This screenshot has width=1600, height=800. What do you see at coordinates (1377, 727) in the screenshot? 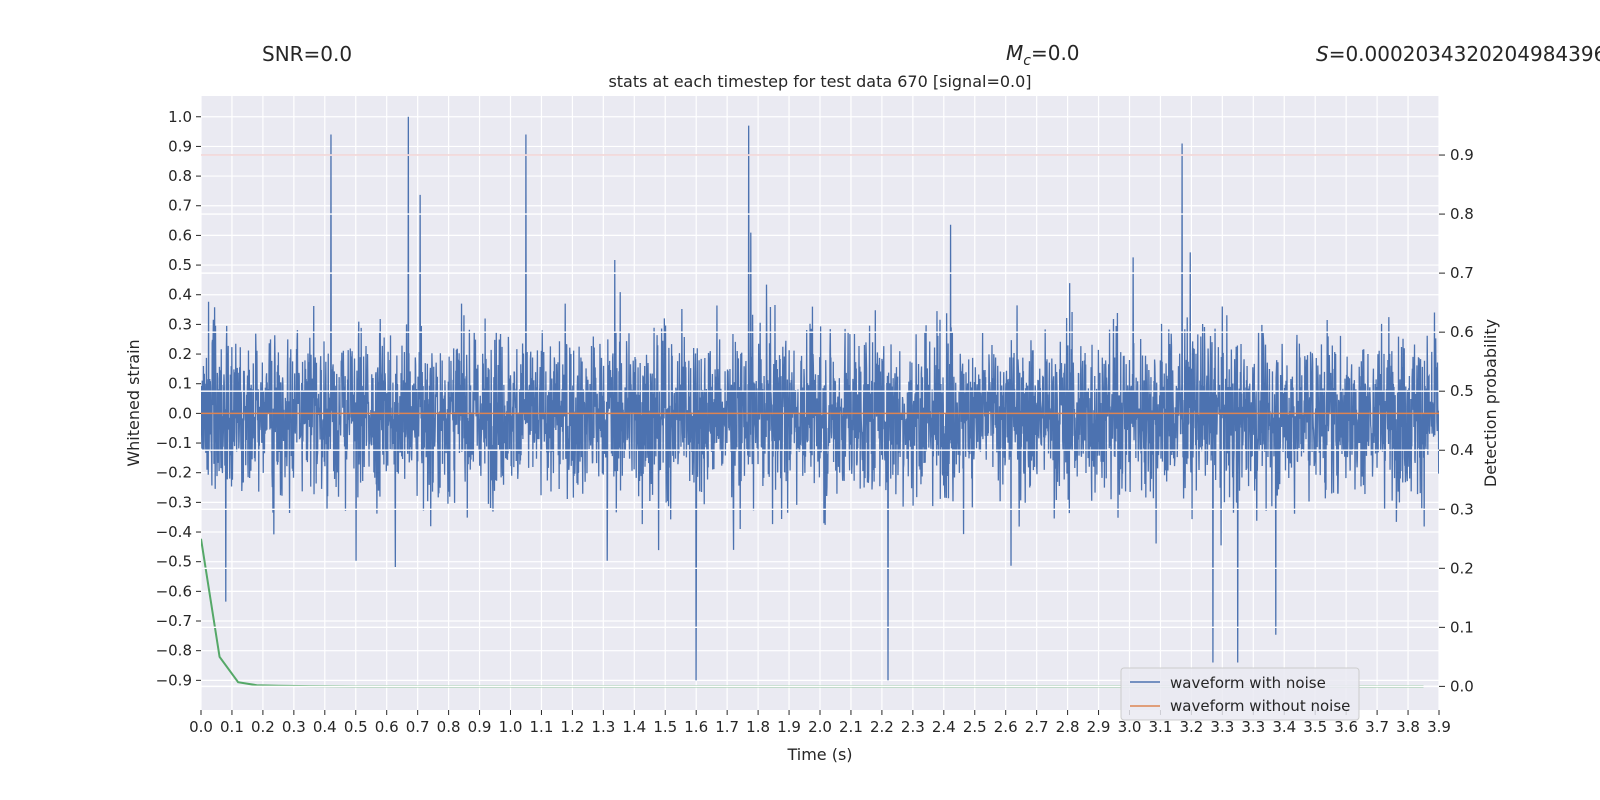
I see `x-tick-label: 3.7` at bounding box center [1377, 727].